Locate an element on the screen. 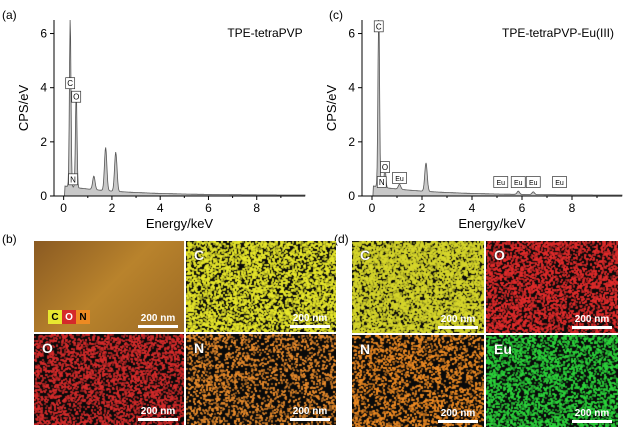 This screenshot has height=442, width=634. chart-title: TPE-tetraPVP is located at coordinates (264, 33).